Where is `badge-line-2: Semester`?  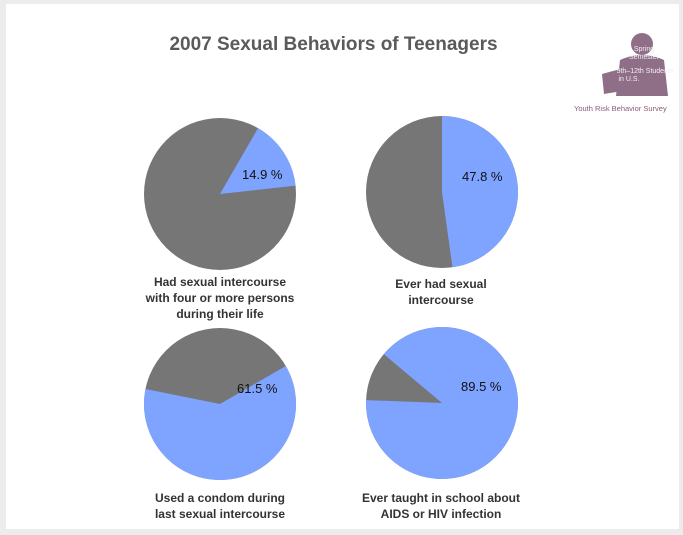
badge-line-2: Semester is located at coordinates (644, 57).